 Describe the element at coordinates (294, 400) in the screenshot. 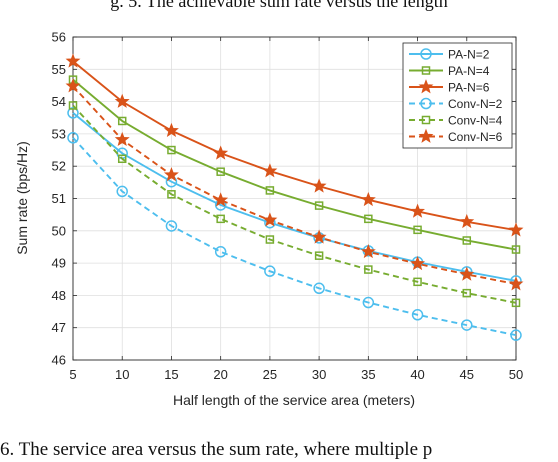

I see `x-axis-label: Half length of the service area (meters)` at that location.